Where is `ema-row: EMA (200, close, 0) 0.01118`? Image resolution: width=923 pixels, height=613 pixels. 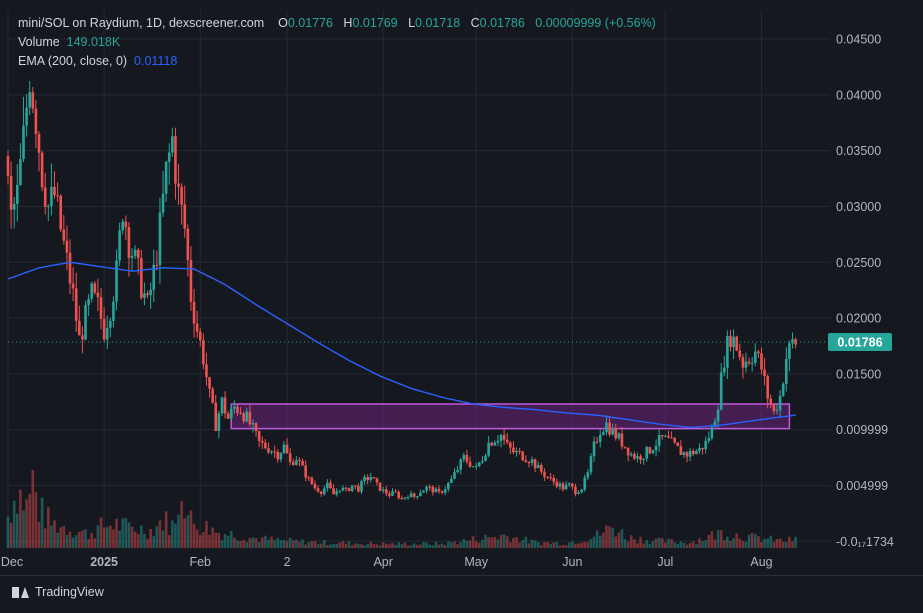
ema-row: EMA (200, close, 0) 0.01118 is located at coordinates (337, 61).